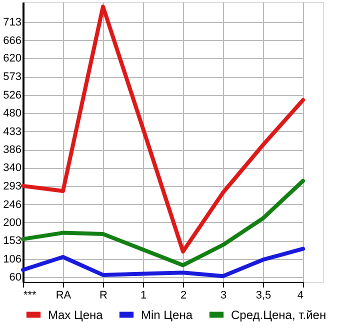  I want to click on x-tick-label: 3,5, so click(264, 296).